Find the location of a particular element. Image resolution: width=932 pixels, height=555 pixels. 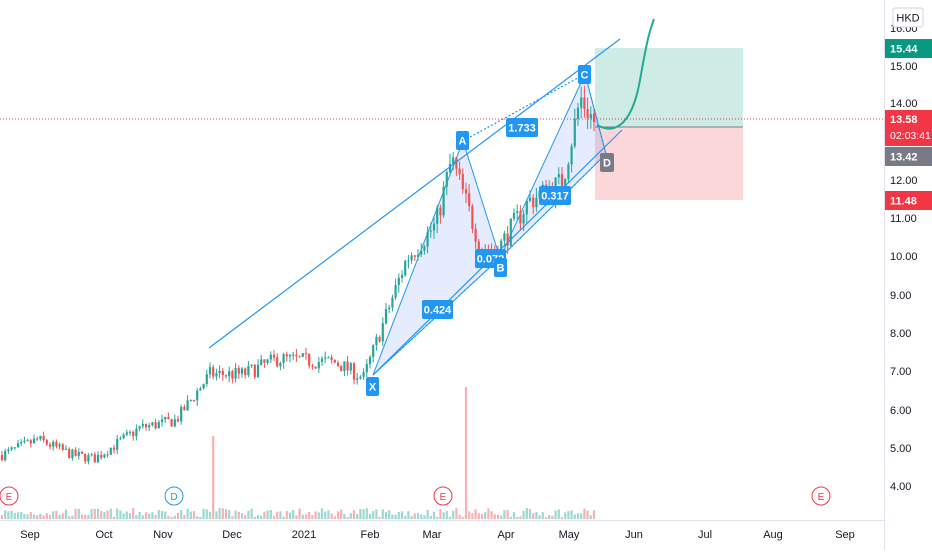

ratio-xa-pill: 1.733 is located at coordinates (522, 127).